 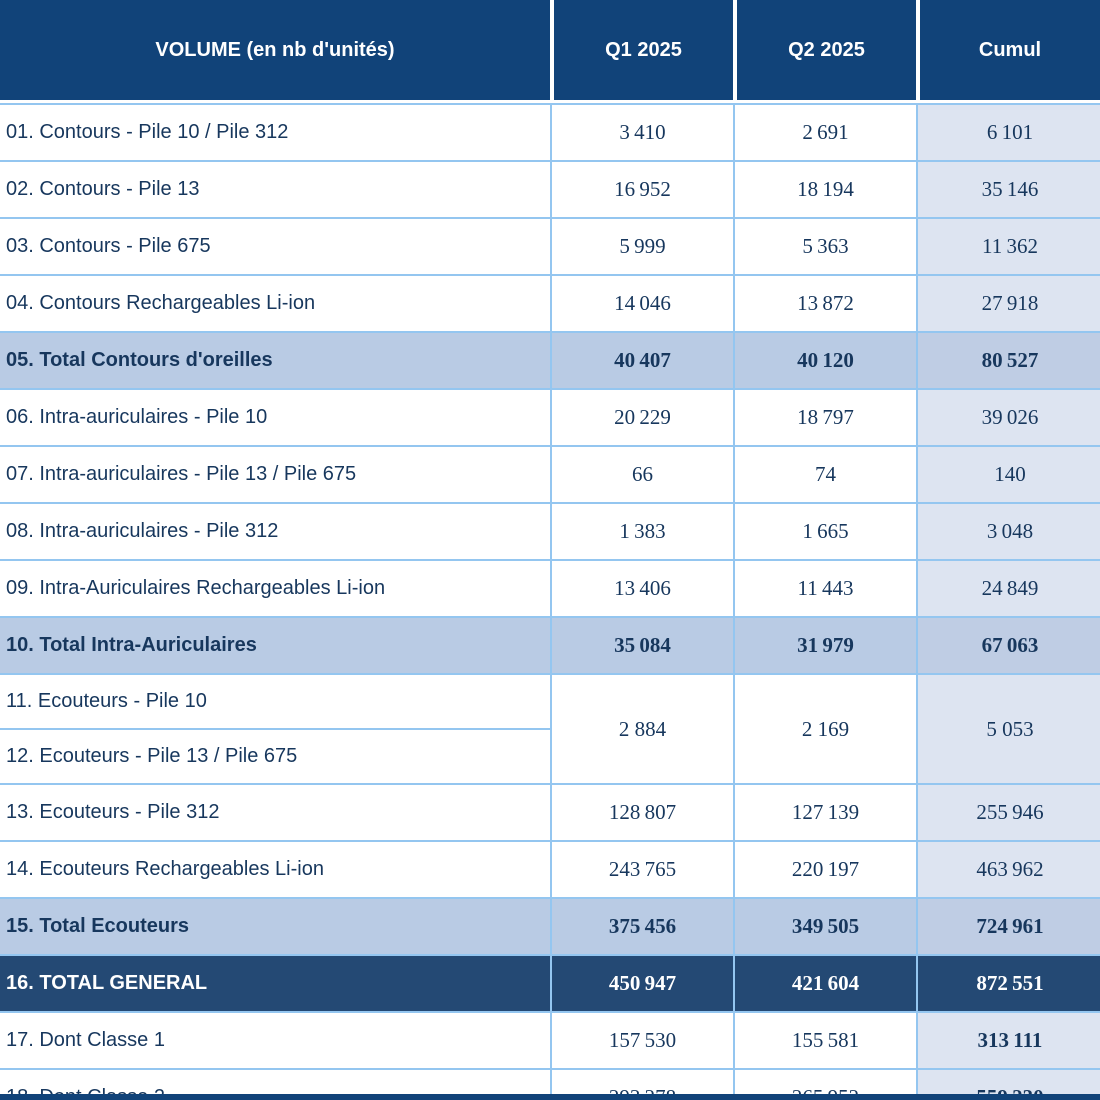 What do you see at coordinates (825, 417) in the screenshot?
I see `q2-value: 18 797` at bounding box center [825, 417].